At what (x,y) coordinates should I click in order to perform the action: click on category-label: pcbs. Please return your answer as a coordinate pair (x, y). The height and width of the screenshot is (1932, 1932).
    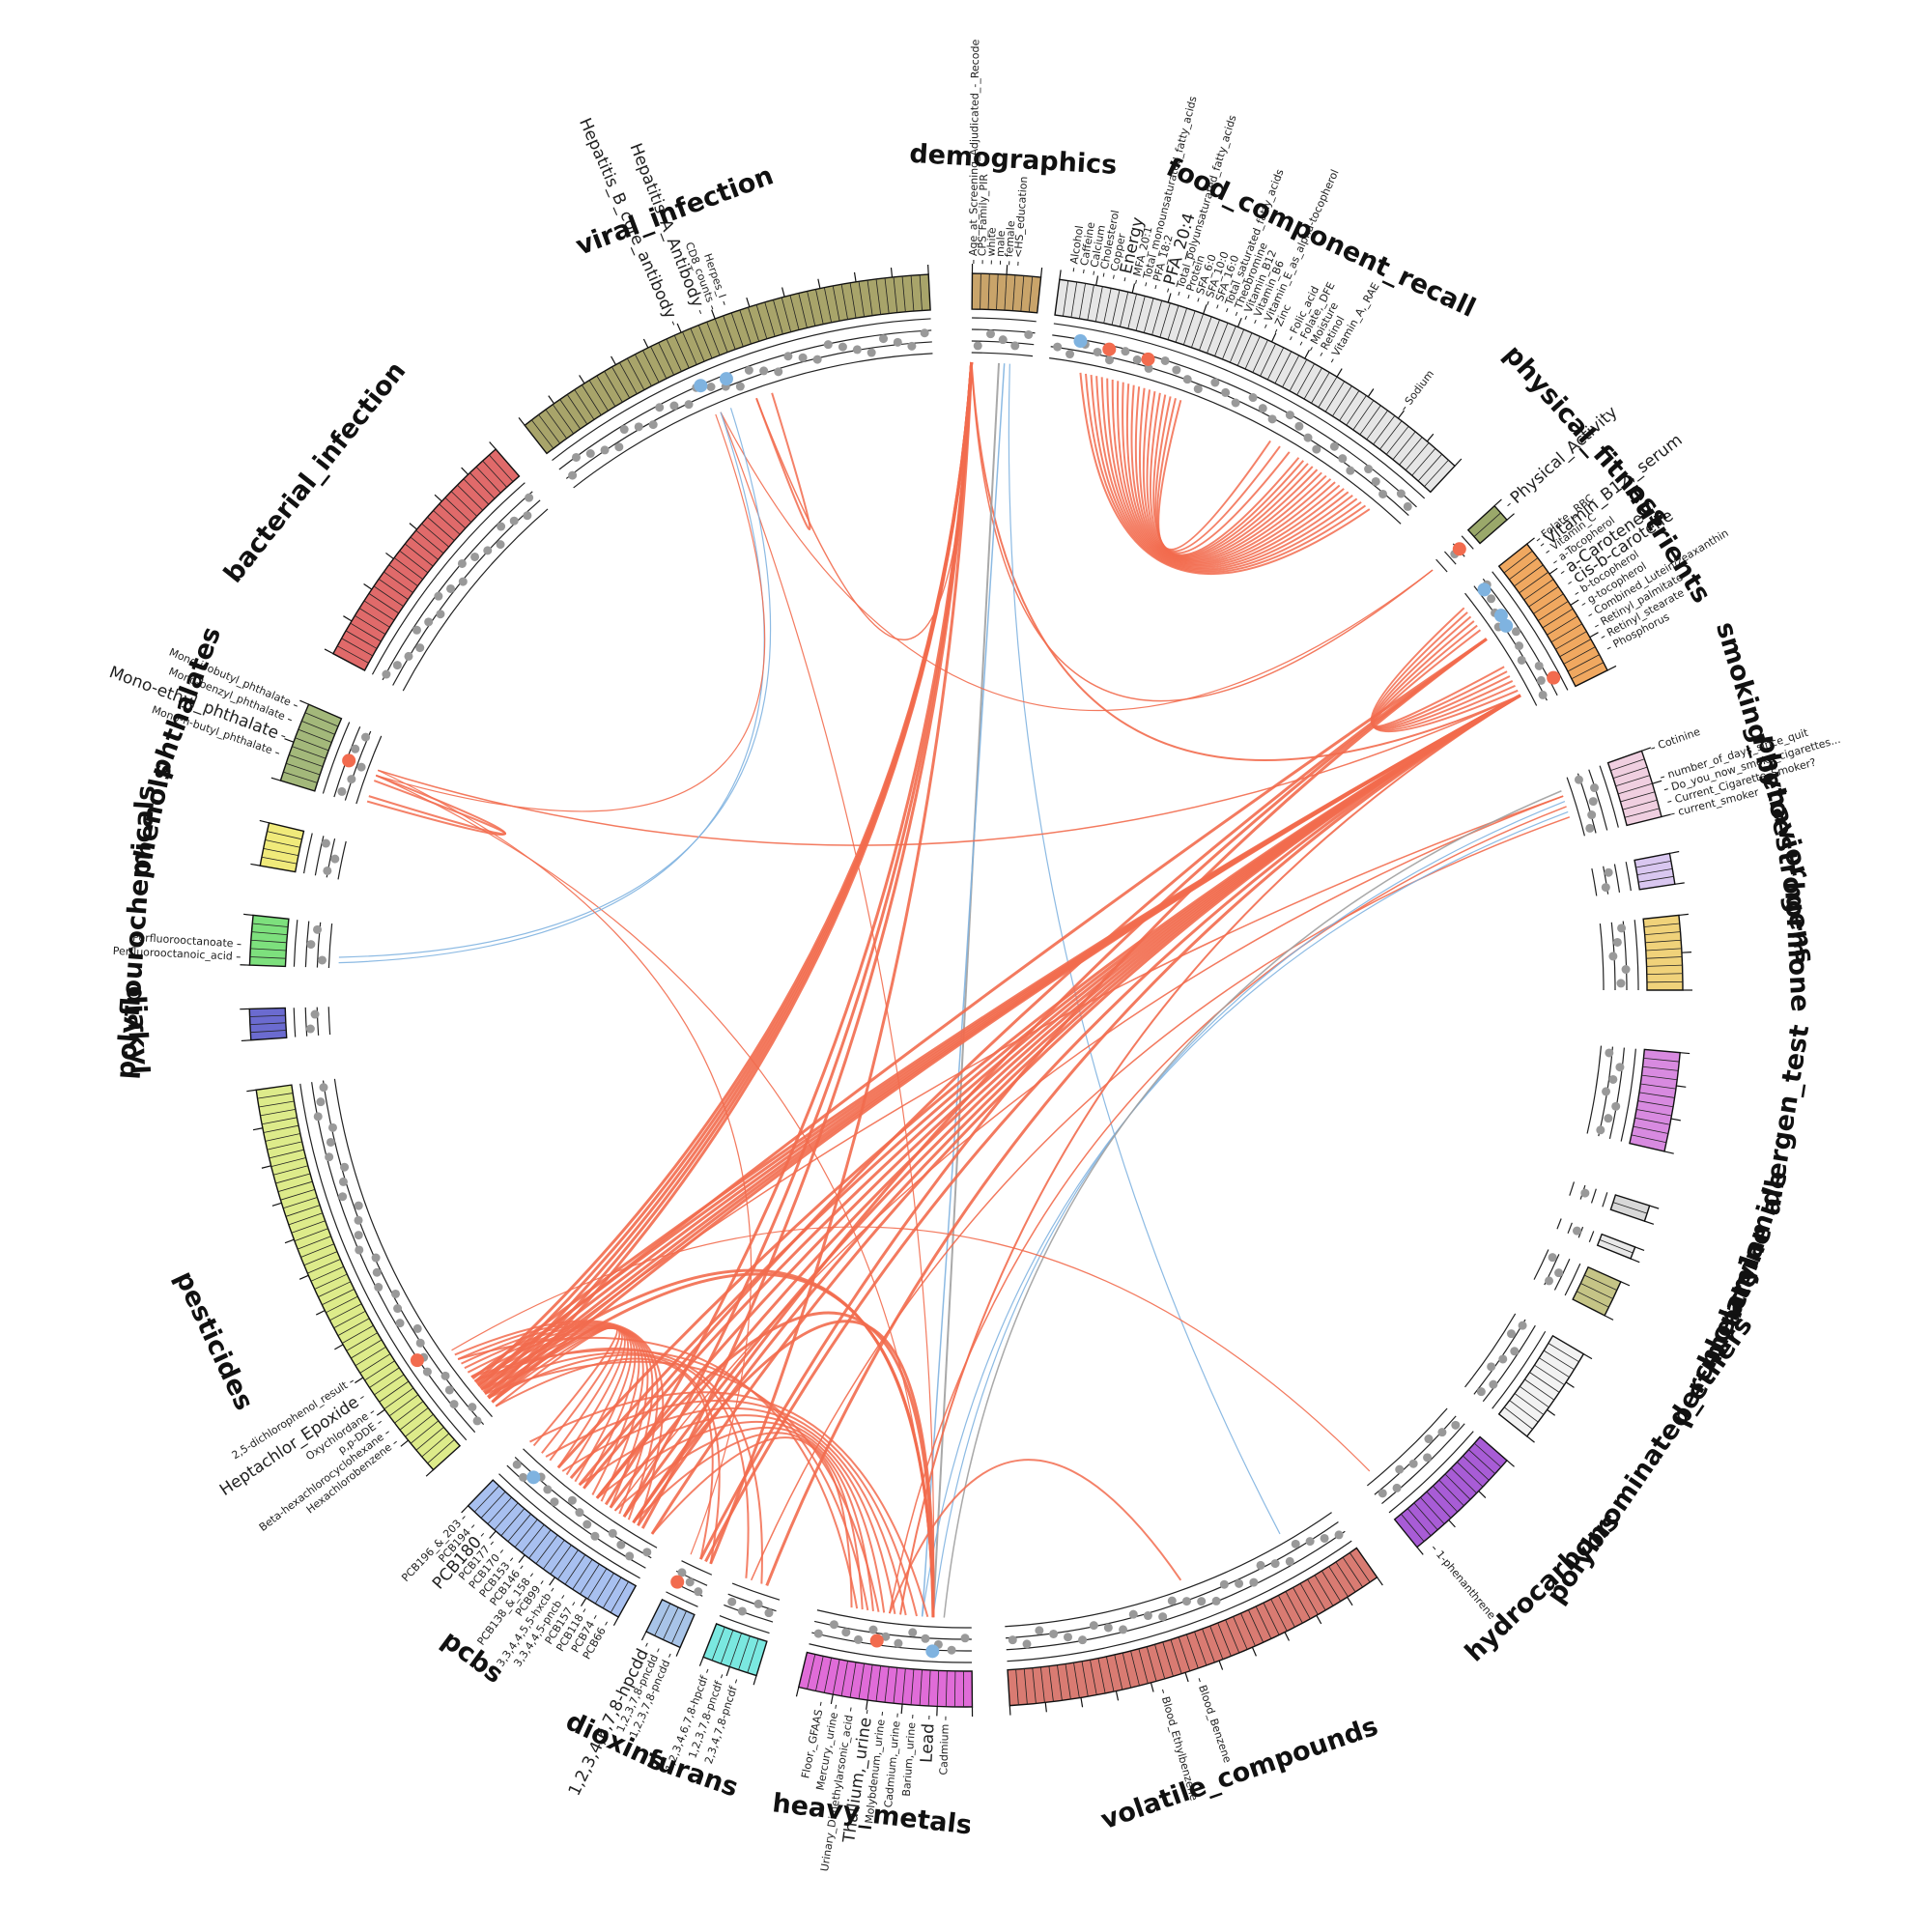
    Looking at the image, I should click on (472, 1657).